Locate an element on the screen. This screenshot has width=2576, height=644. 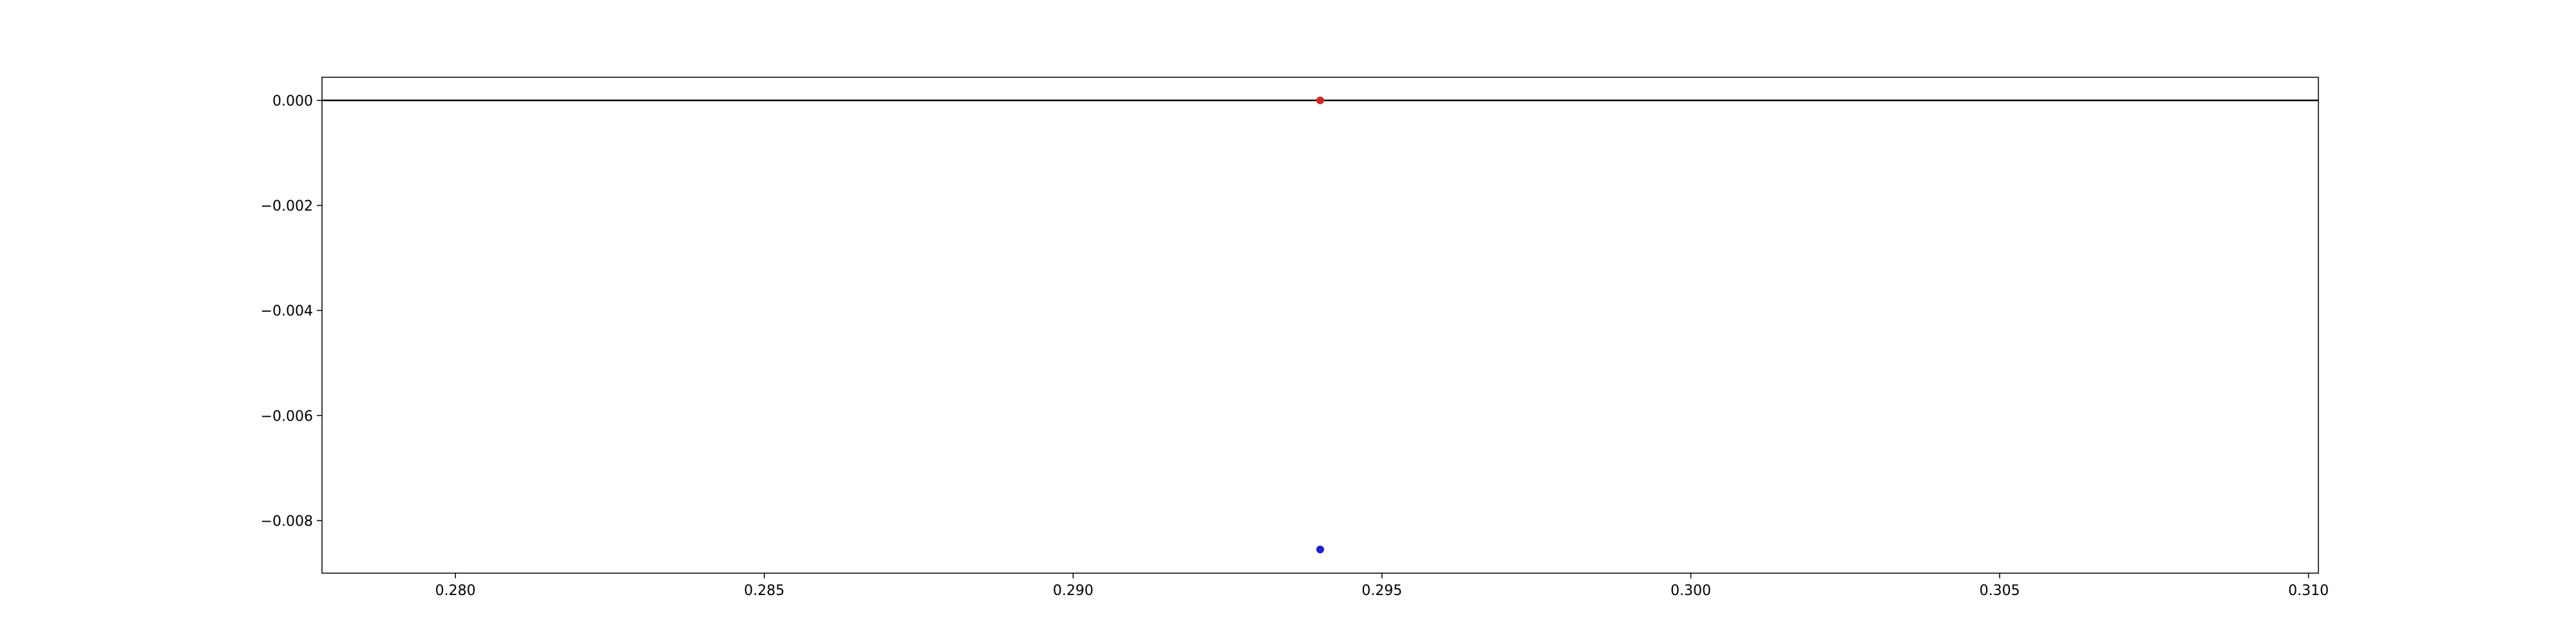
y-tick-label: −0.006 is located at coordinates (287, 416).